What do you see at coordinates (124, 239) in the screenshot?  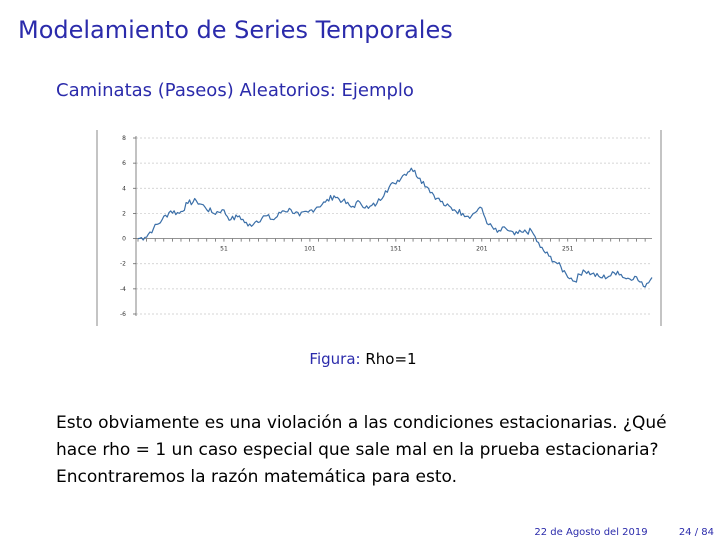 I see `y-tick-label: 0` at bounding box center [124, 239].